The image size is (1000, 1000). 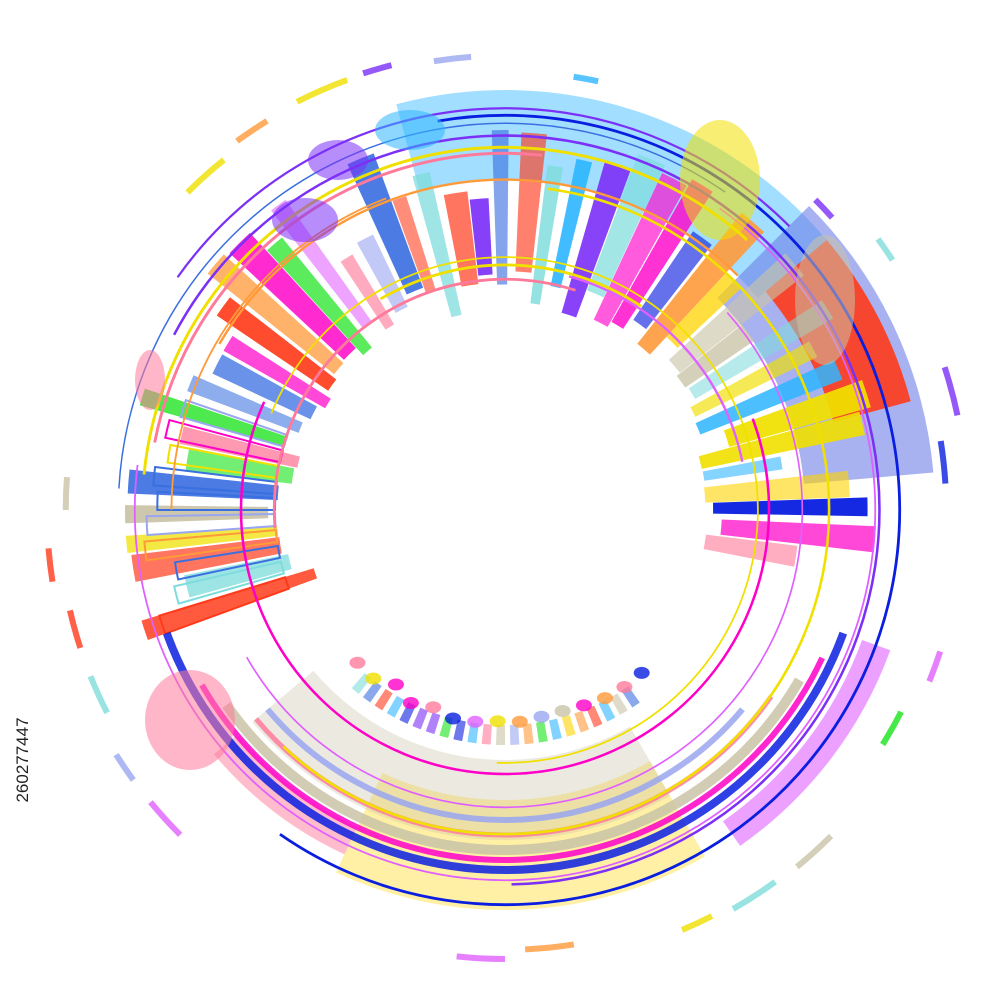 I want to click on image-id: 260277447, so click(x=22, y=759).